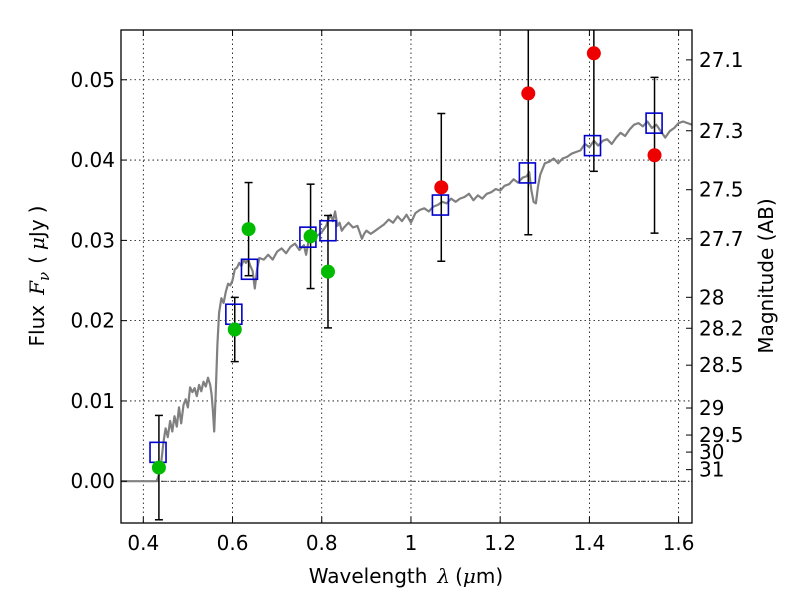 The image size is (800, 605). I want to click on x-tick-label: 0.8, so click(322, 543).